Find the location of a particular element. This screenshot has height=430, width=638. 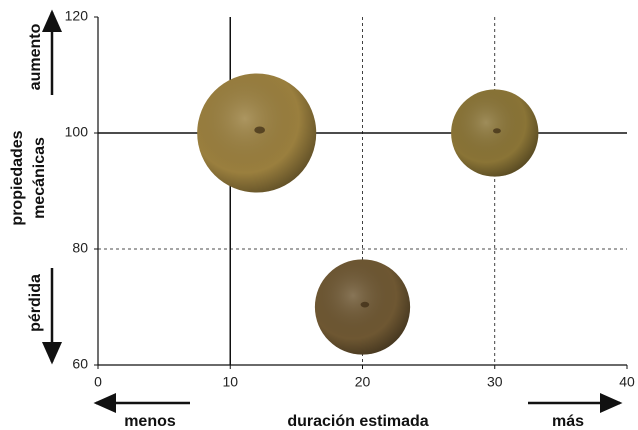

x-tick-label: 0 is located at coordinates (98, 382).